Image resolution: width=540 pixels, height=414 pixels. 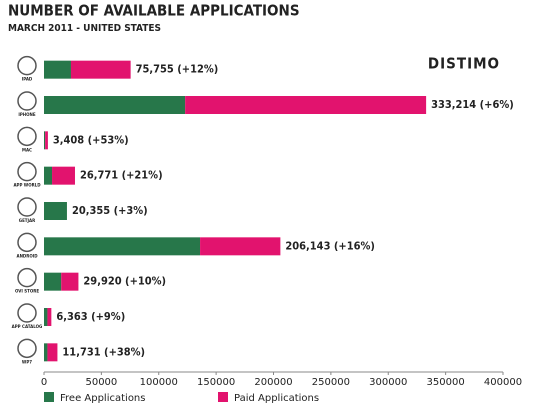 What do you see at coordinates (27, 114) in the screenshot?
I see `platform-label: IPHONE` at bounding box center [27, 114].